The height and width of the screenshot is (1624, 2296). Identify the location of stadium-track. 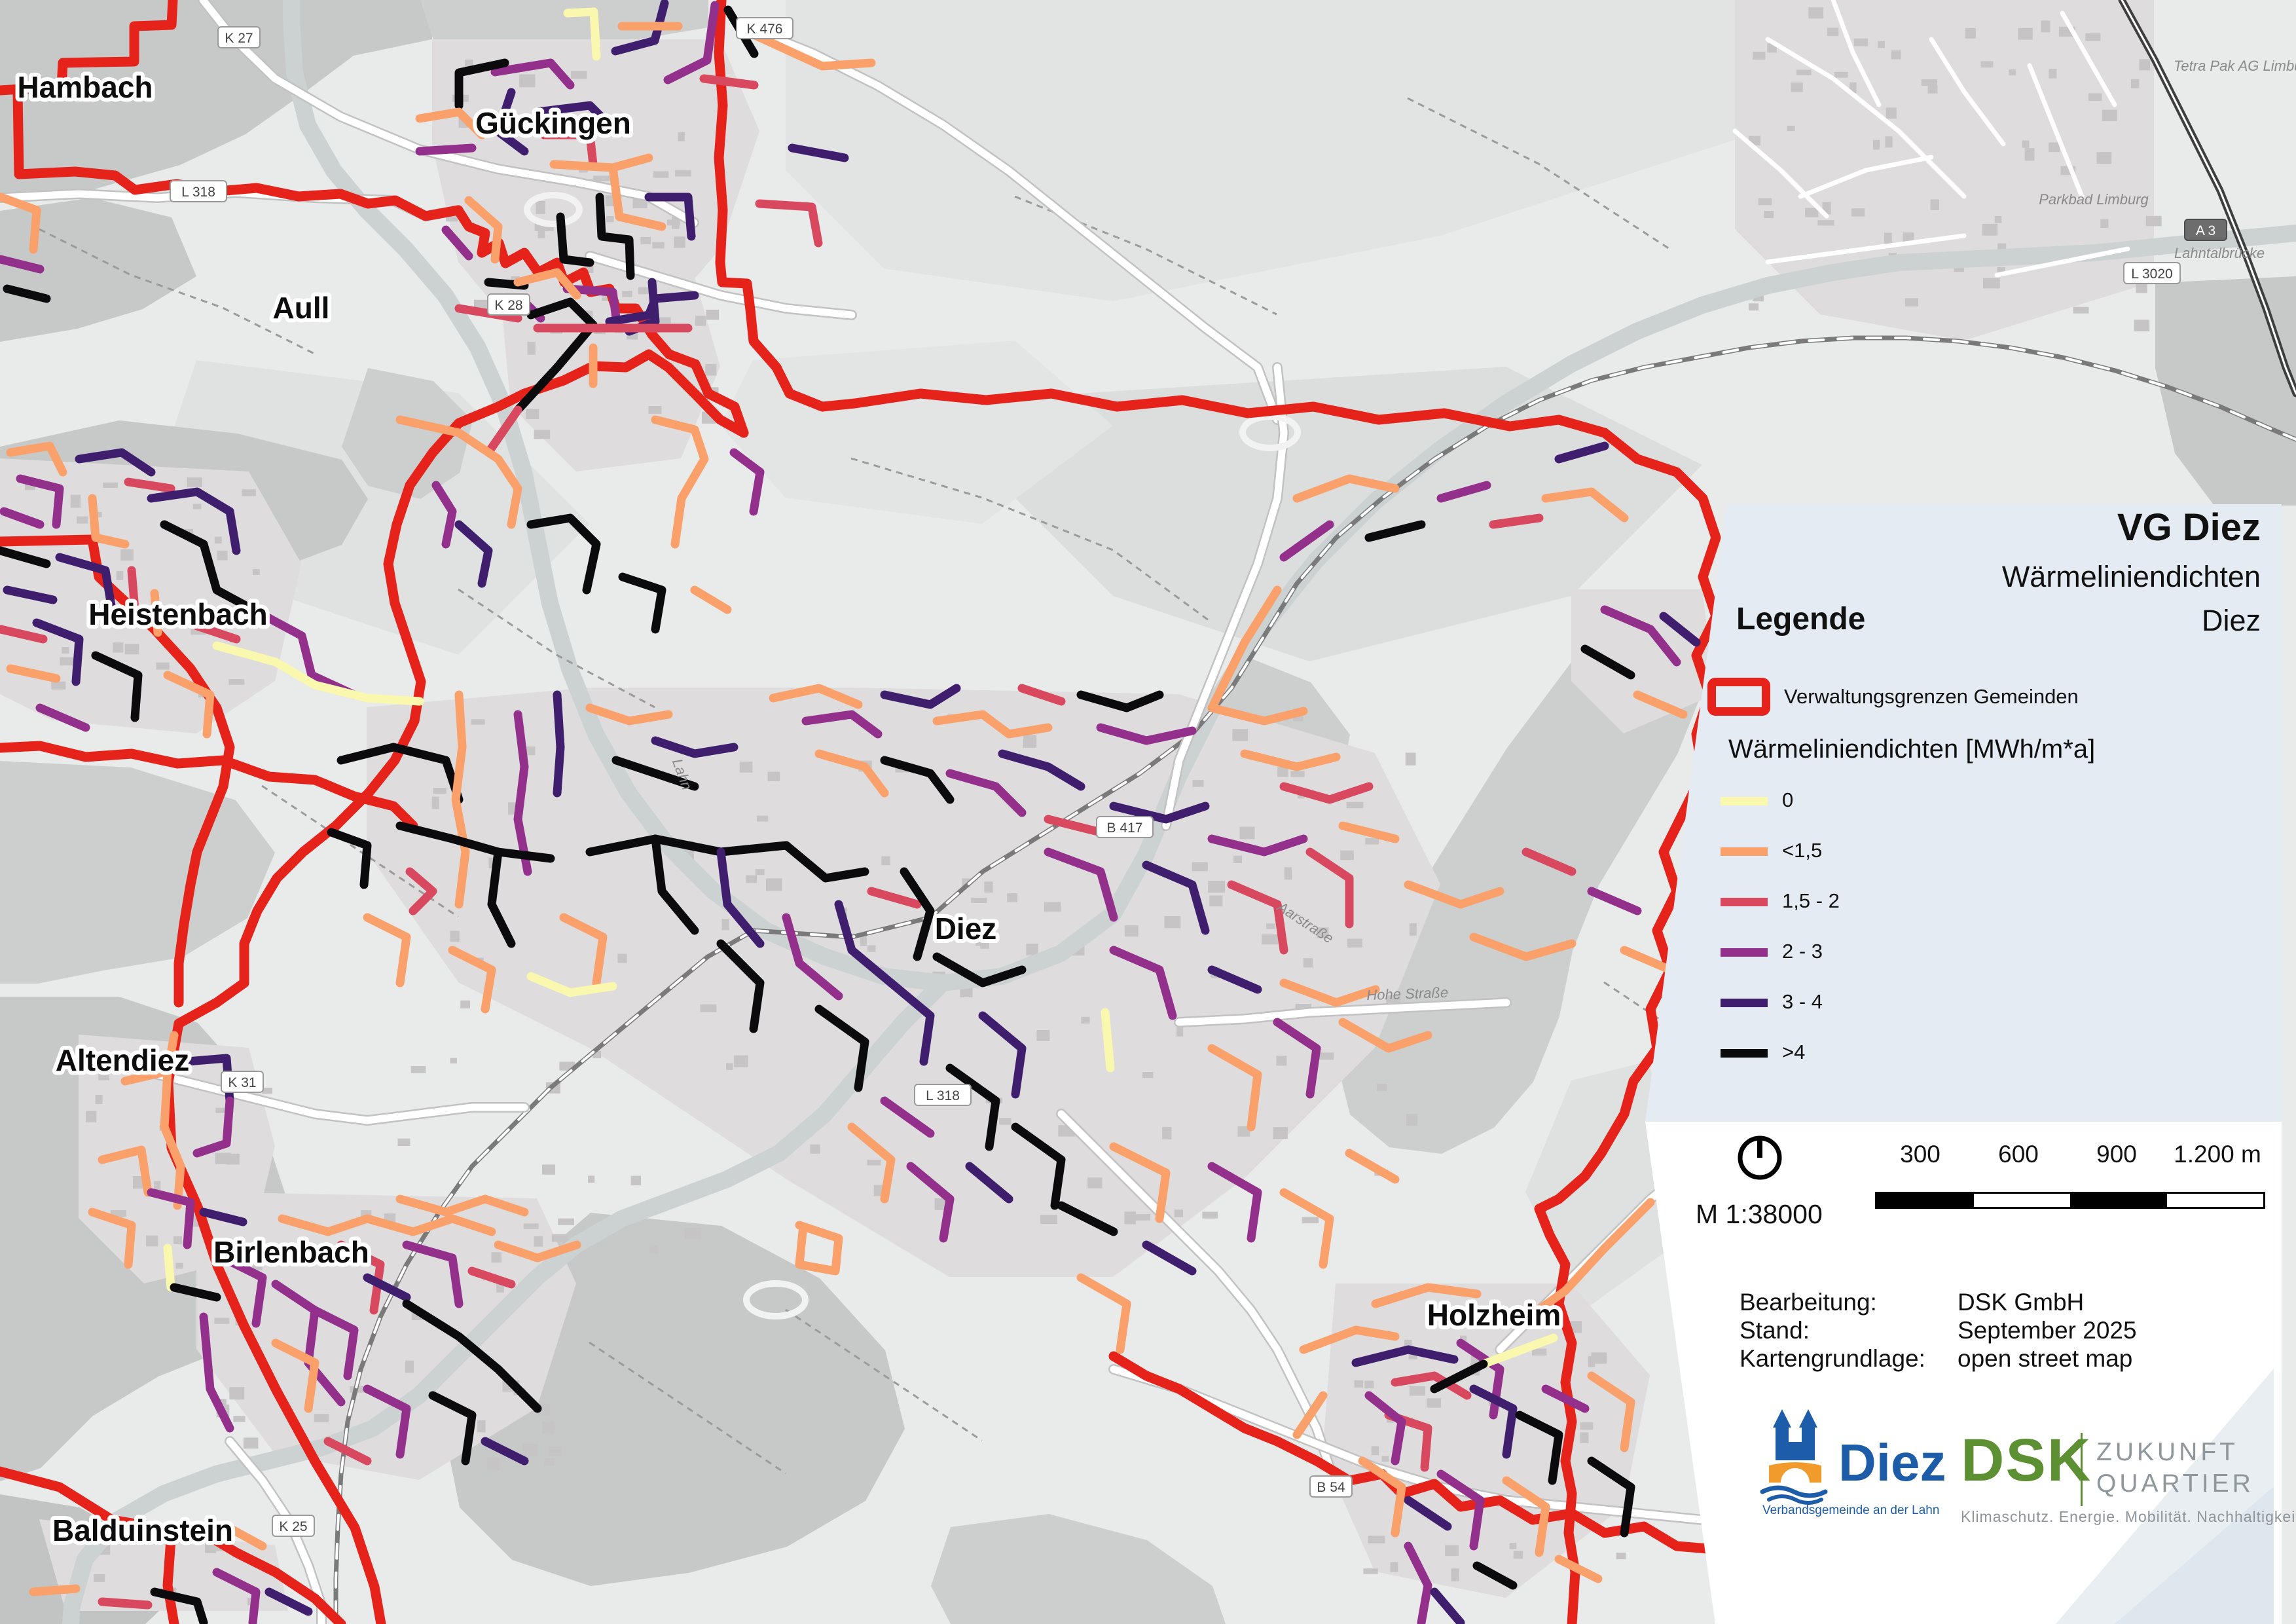
(776, 1300).